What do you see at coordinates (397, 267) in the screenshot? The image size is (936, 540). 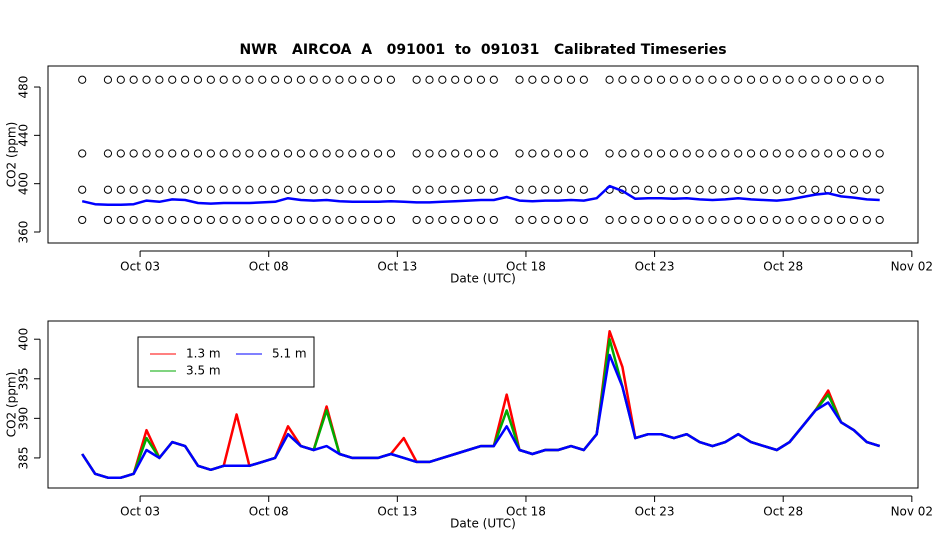 I see `x-tick-label: Oct 13` at bounding box center [397, 267].